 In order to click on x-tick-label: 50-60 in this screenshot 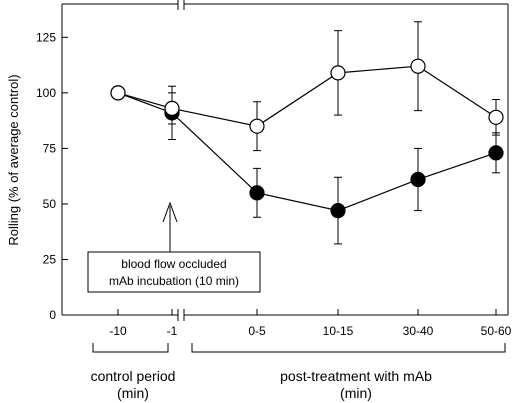, I will do `click(496, 331)`.